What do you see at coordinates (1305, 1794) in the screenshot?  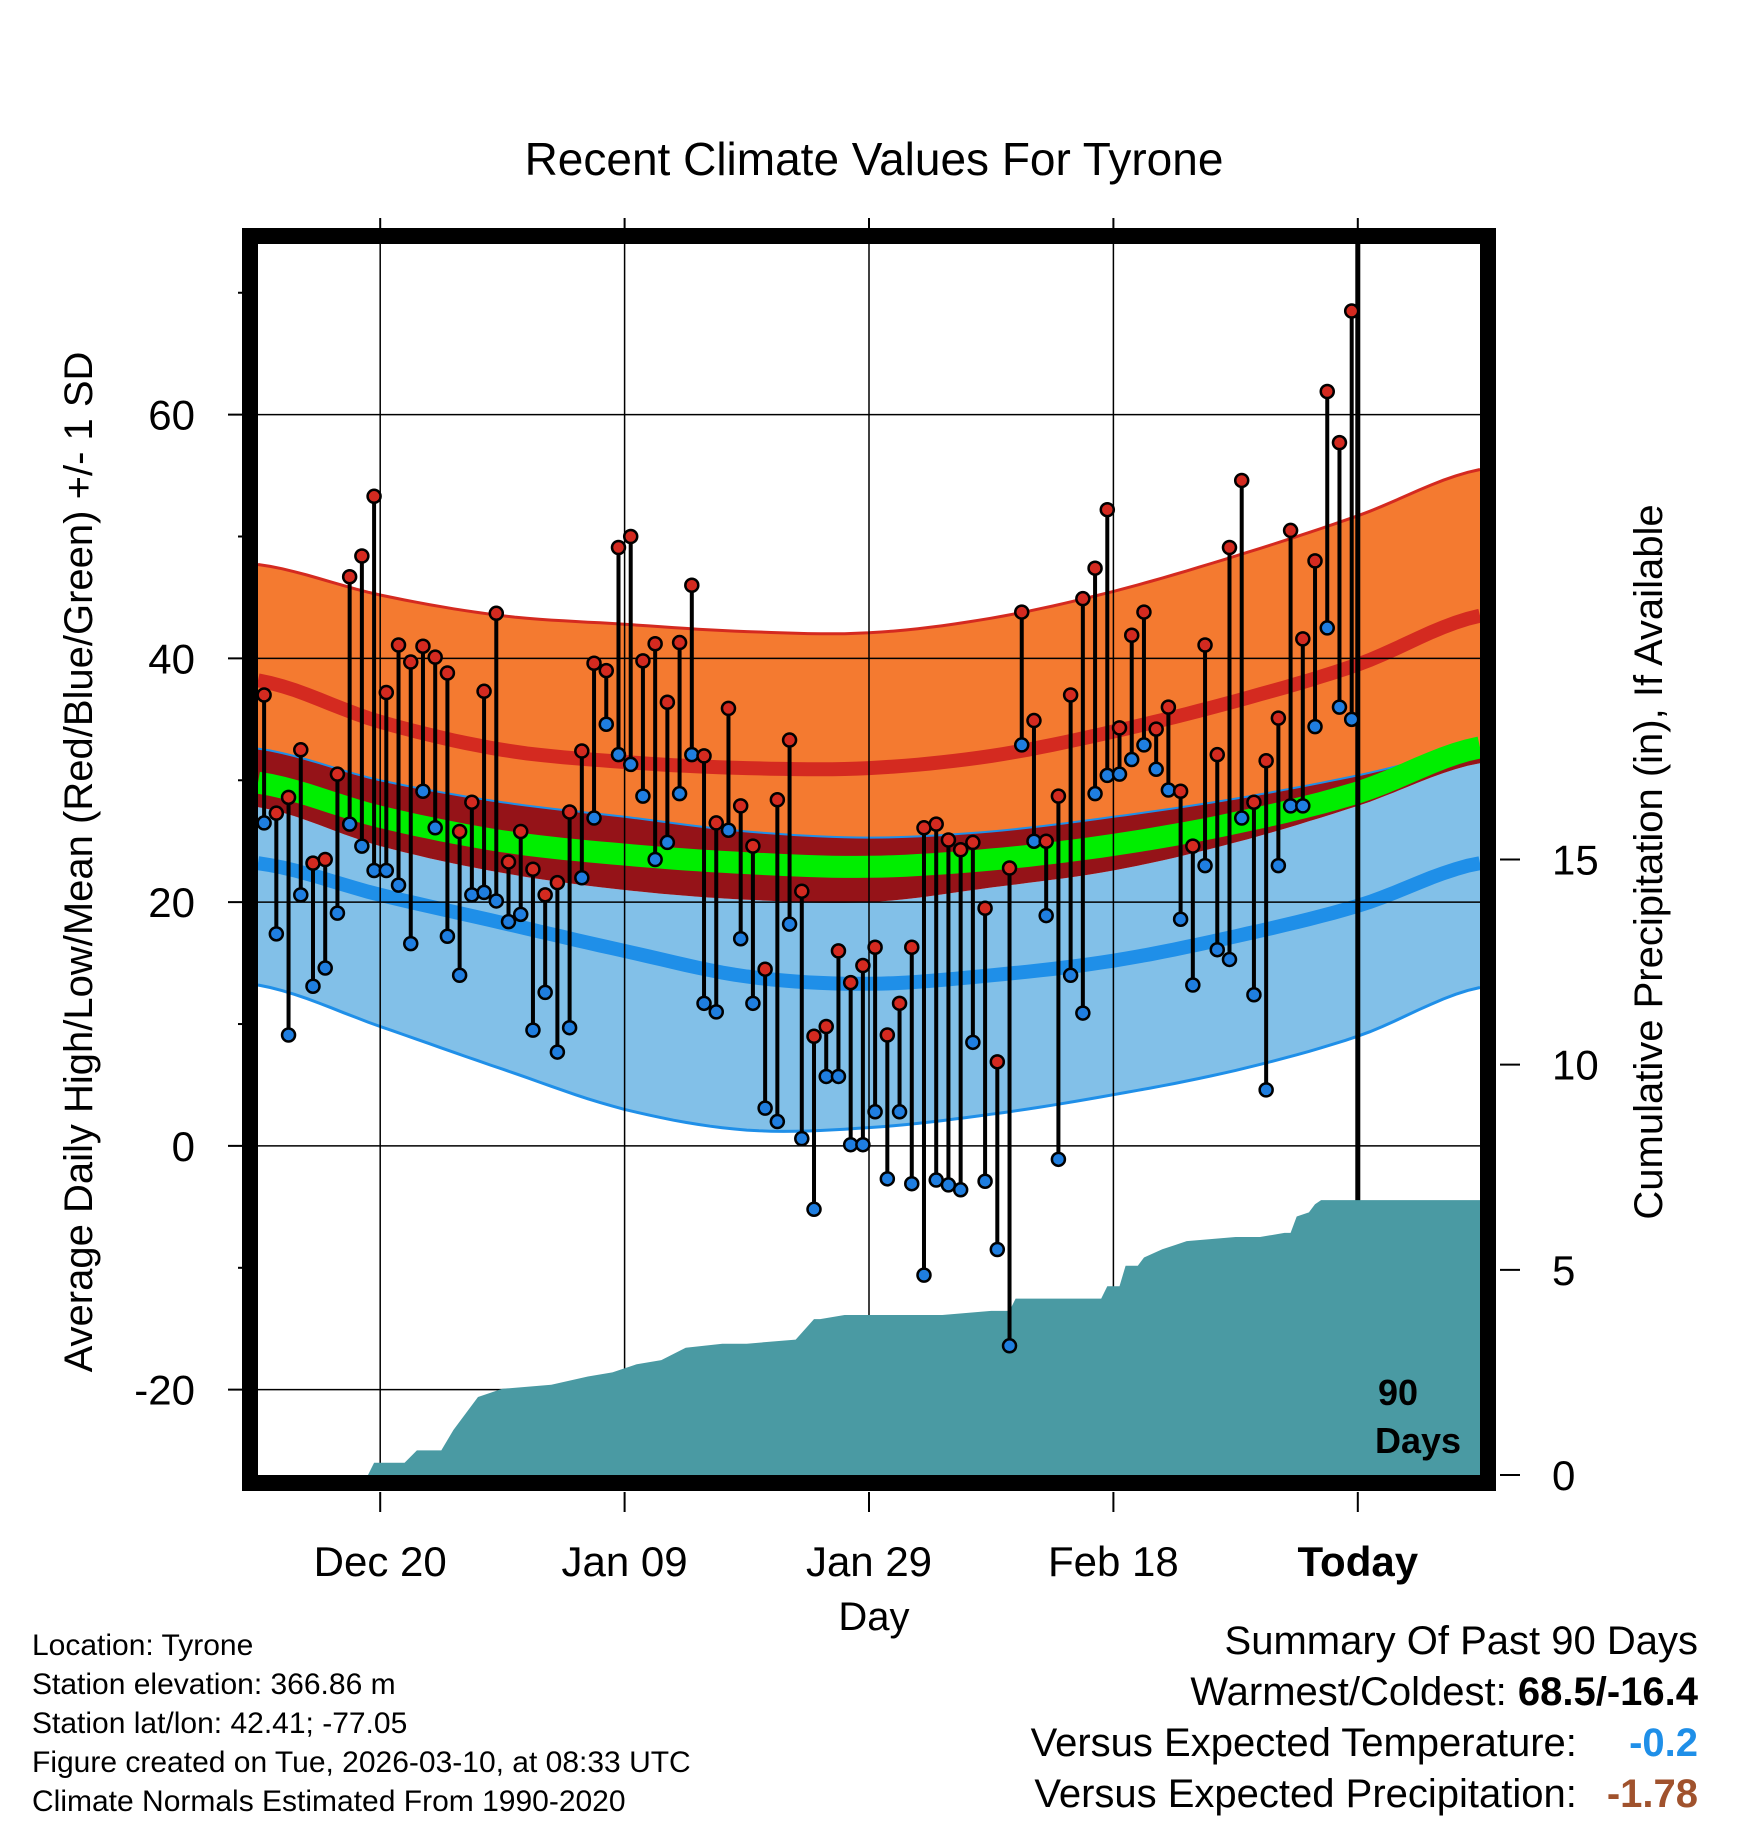 I see `precip-departure-label: Versus Expected Precipitation:` at bounding box center [1305, 1794].